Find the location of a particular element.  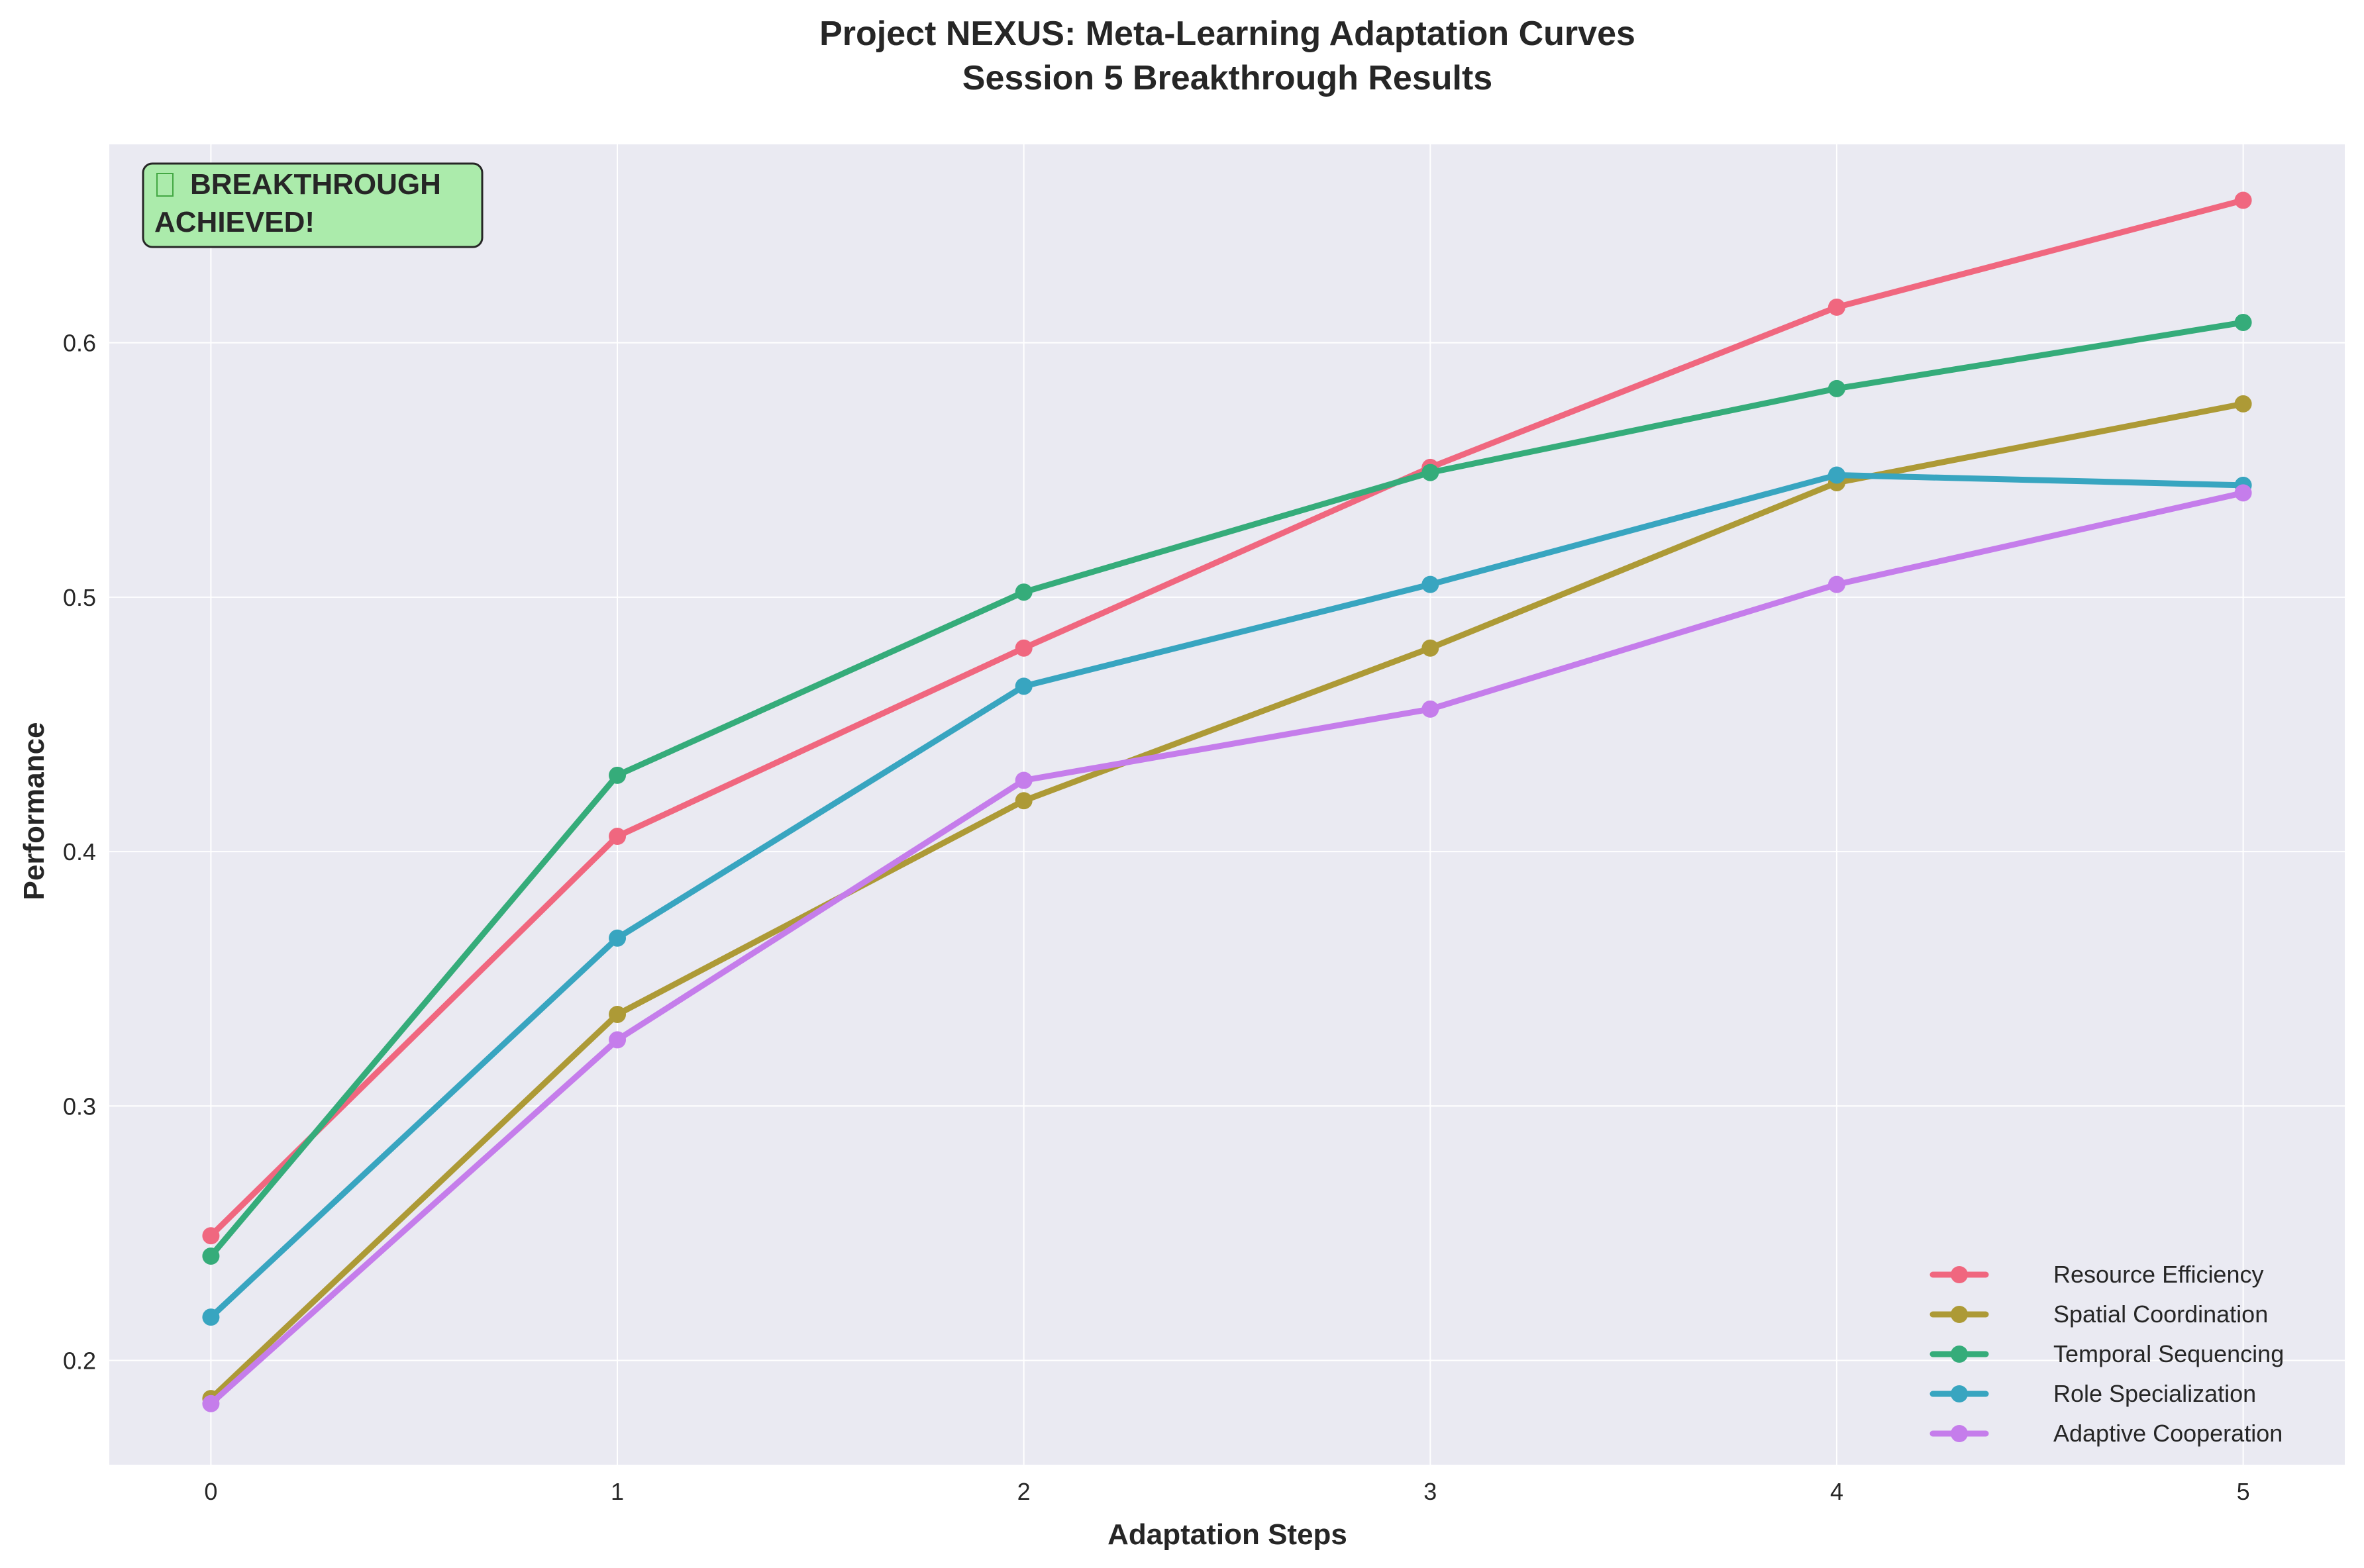

x-tick-label: 4 is located at coordinates (1837, 1491).